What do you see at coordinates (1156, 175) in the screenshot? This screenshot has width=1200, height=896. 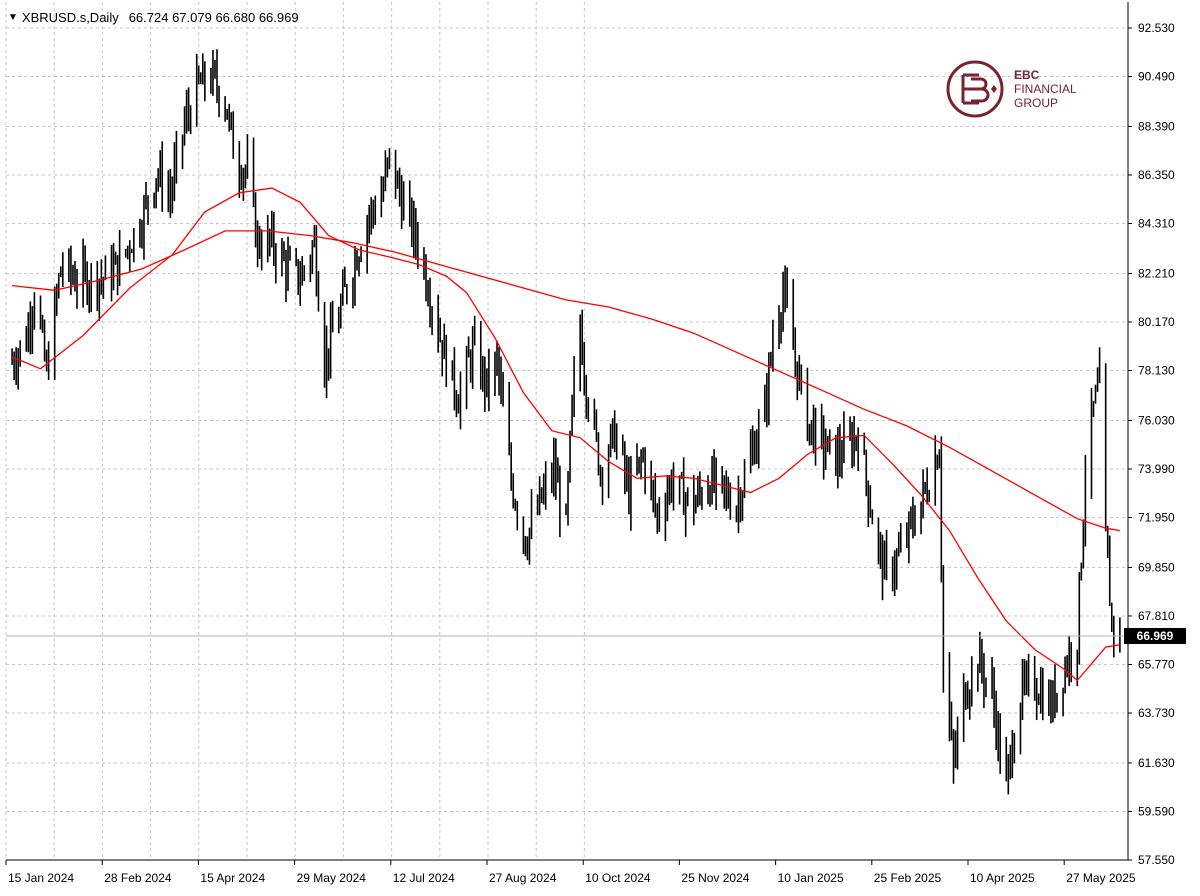 I see `y-tick-label: 86.350` at bounding box center [1156, 175].